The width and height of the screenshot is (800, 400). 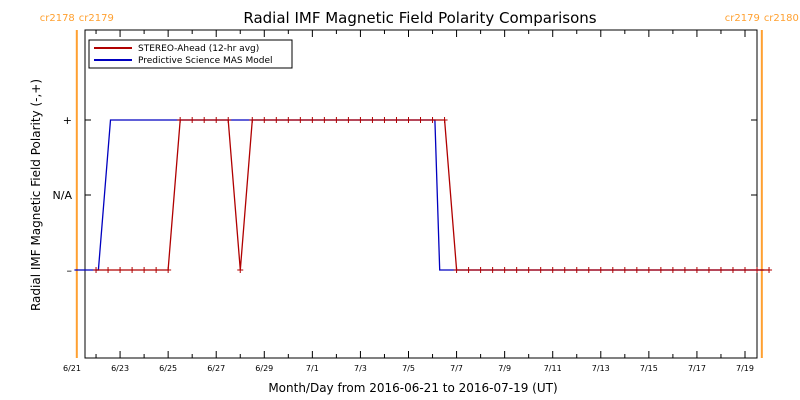 What do you see at coordinates (205, 61) in the screenshot?
I see `legend-label-mas: Predictive Science MAS Model` at bounding box center [205, 61].